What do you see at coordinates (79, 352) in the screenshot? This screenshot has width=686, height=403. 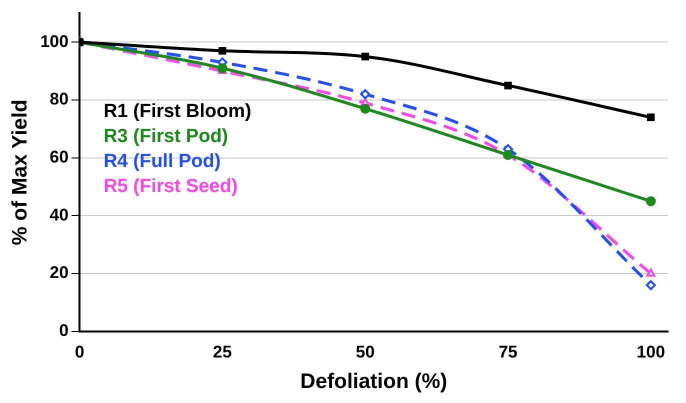 I see `x-tick-label: 0` at bounding box center [79, 352].